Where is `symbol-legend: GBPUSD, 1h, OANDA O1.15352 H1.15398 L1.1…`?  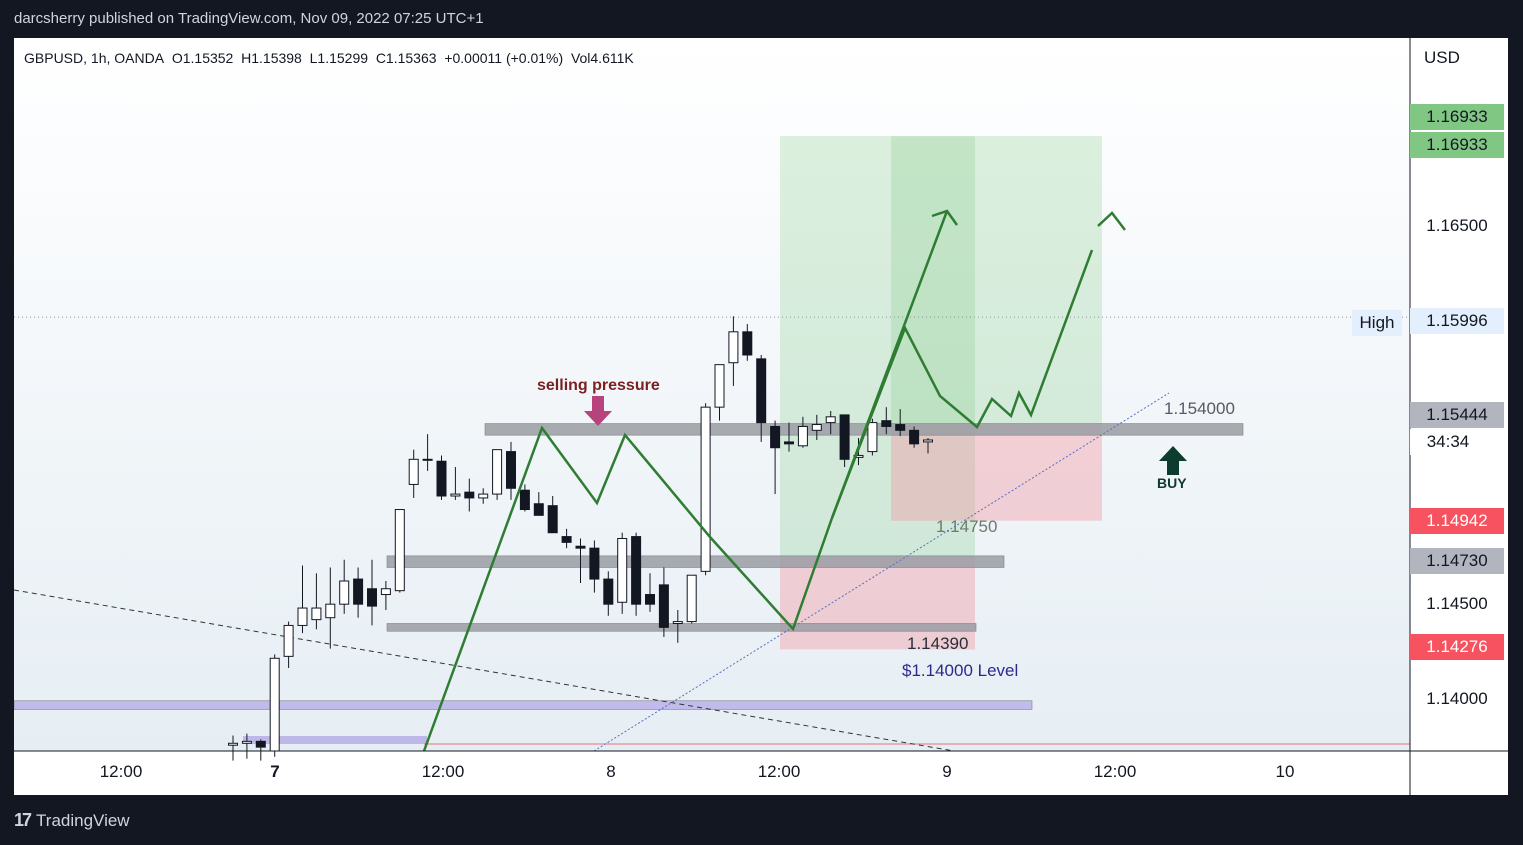
symbol-legend: GBPUSD, 1h, OANDA O1.15352 H1.15398 L1.1… is located at coordinates (329, 58).